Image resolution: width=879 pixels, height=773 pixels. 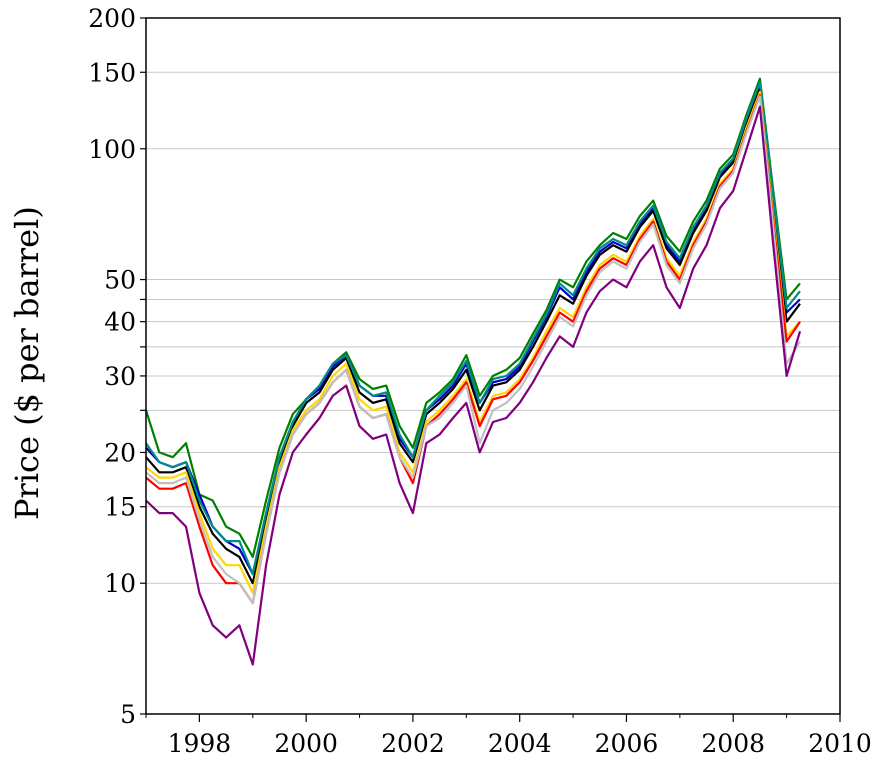 What do you see at coordinates (840, 743) in the screenshot?
I see `x-tick-label: 2010` at bounding box center [840, 743].